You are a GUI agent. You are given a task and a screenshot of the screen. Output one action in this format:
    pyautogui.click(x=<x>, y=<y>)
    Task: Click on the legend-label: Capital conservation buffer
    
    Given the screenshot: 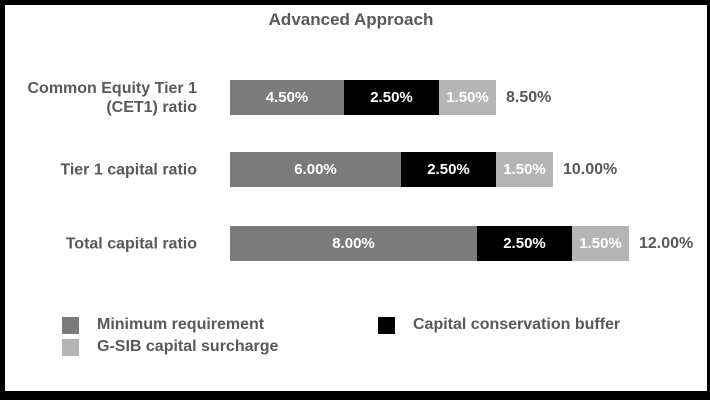 What is the action you would take?
    pyautogui.click(x=517, y=324)
    